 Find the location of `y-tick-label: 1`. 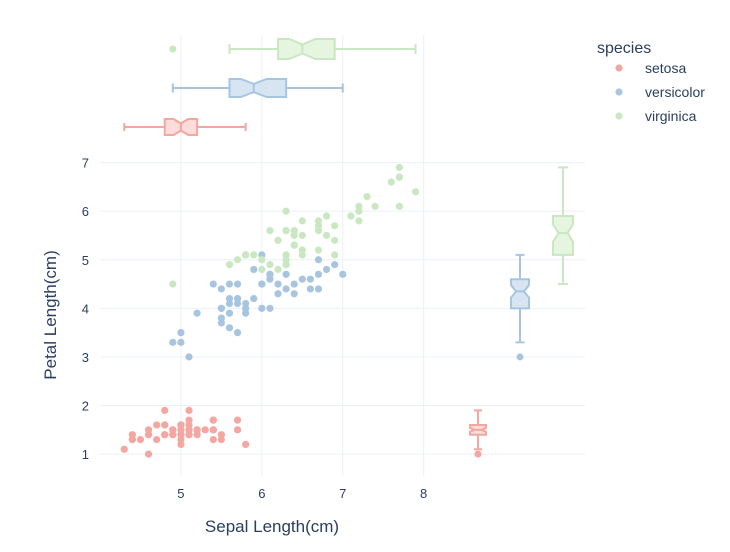

y-tick-label: 1 is located at coordinates (85, 454).